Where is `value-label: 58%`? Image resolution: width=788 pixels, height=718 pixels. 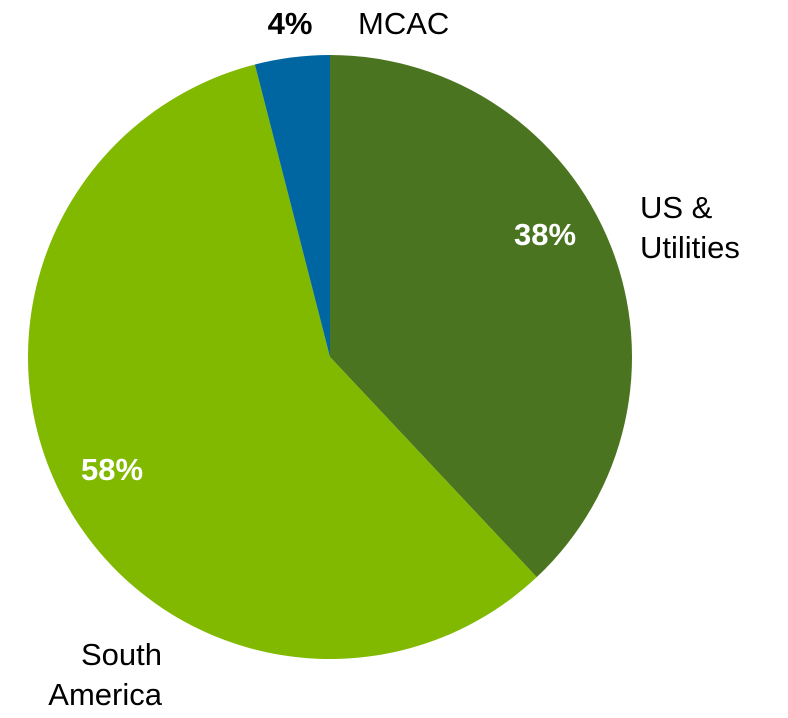
value-label: 58% is located at coordinates (112, 469).